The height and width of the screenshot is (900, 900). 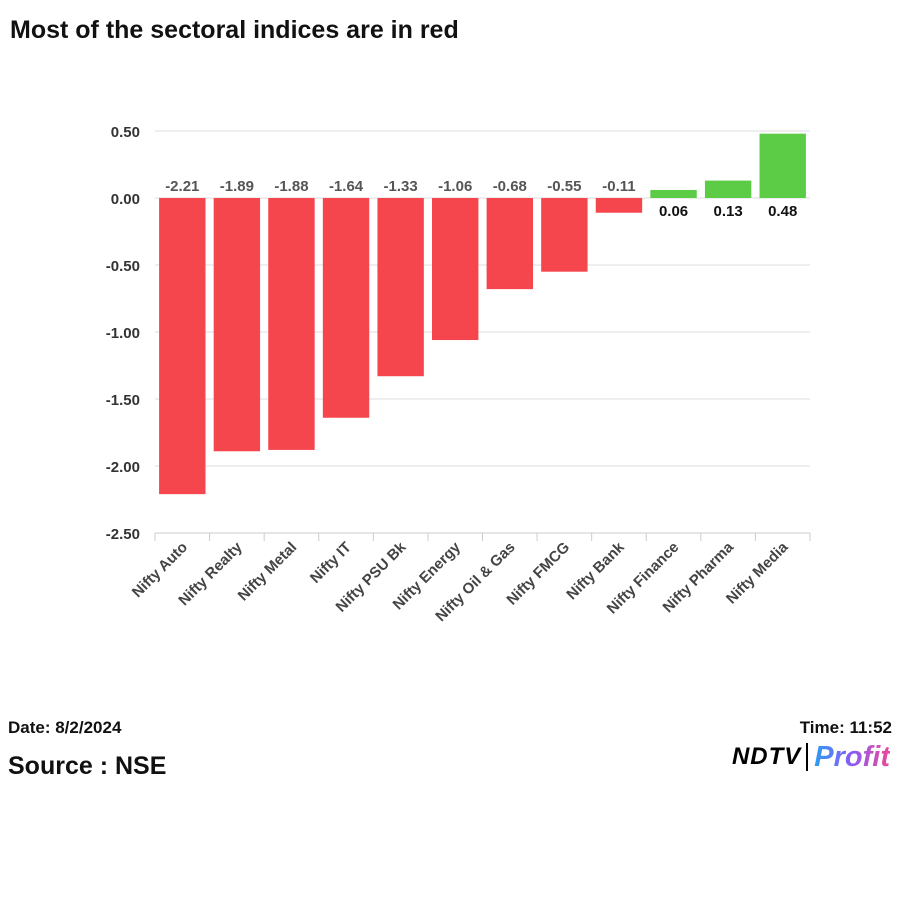 What do you see at coordinates (618, 186) in the screenshot?
I see `data-label: -0.11` at bounding box center [618, 186].